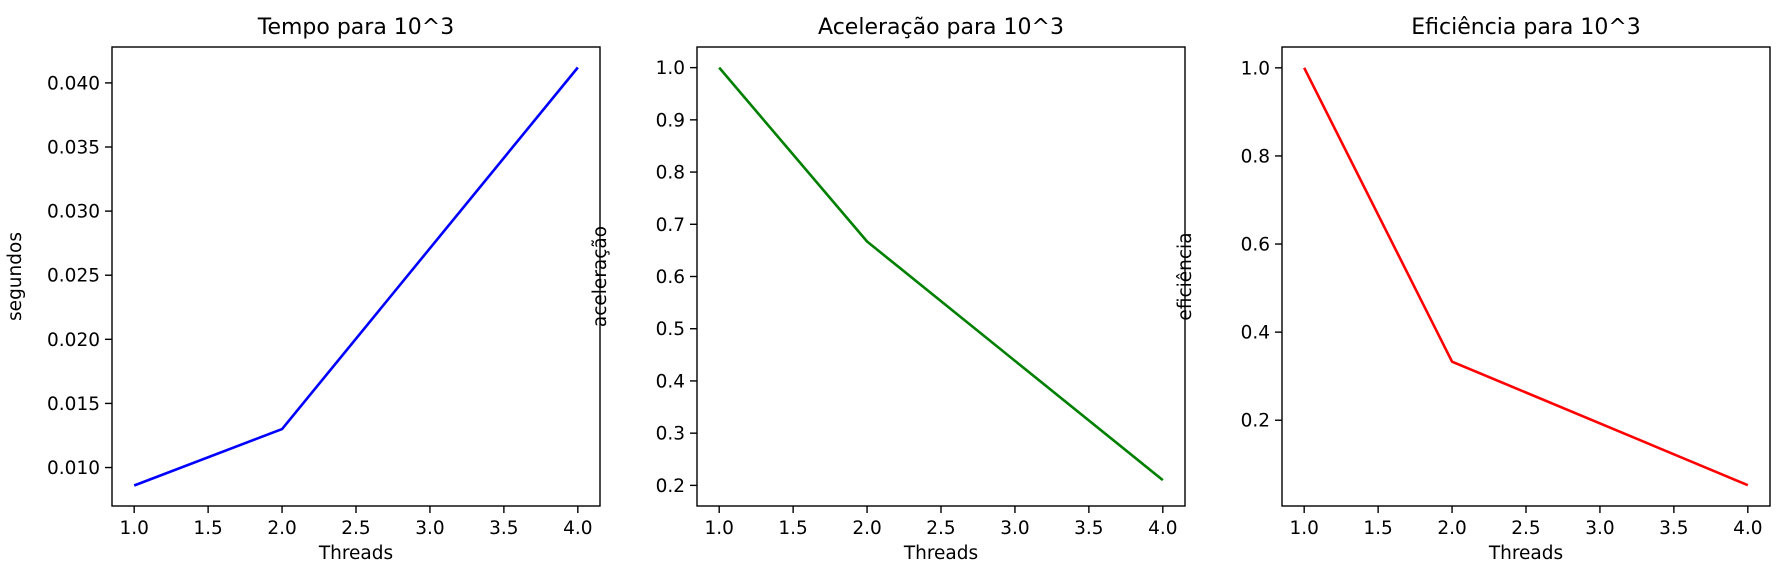 Image resolution: width=1780 pixels, height=573 pixels. Describe the element at coordinates (670, 120) in the screenshot. I see `y-tick-label: 0.9` at that location.